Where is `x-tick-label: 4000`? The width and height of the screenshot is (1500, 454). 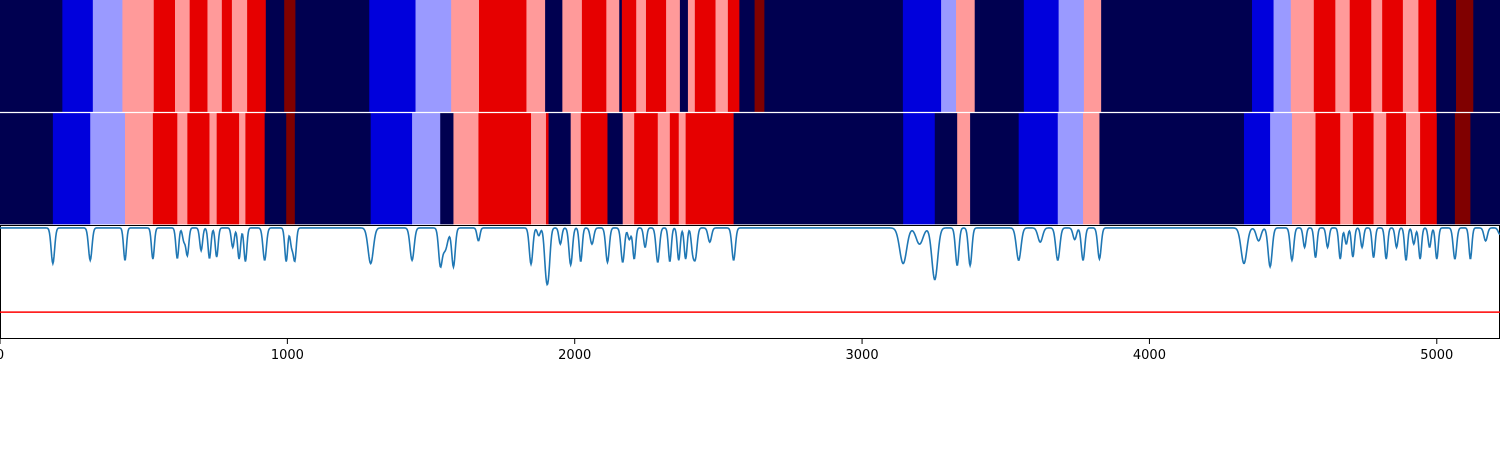
x-tick-label: 4000 is located at coordinates (1149, 355).